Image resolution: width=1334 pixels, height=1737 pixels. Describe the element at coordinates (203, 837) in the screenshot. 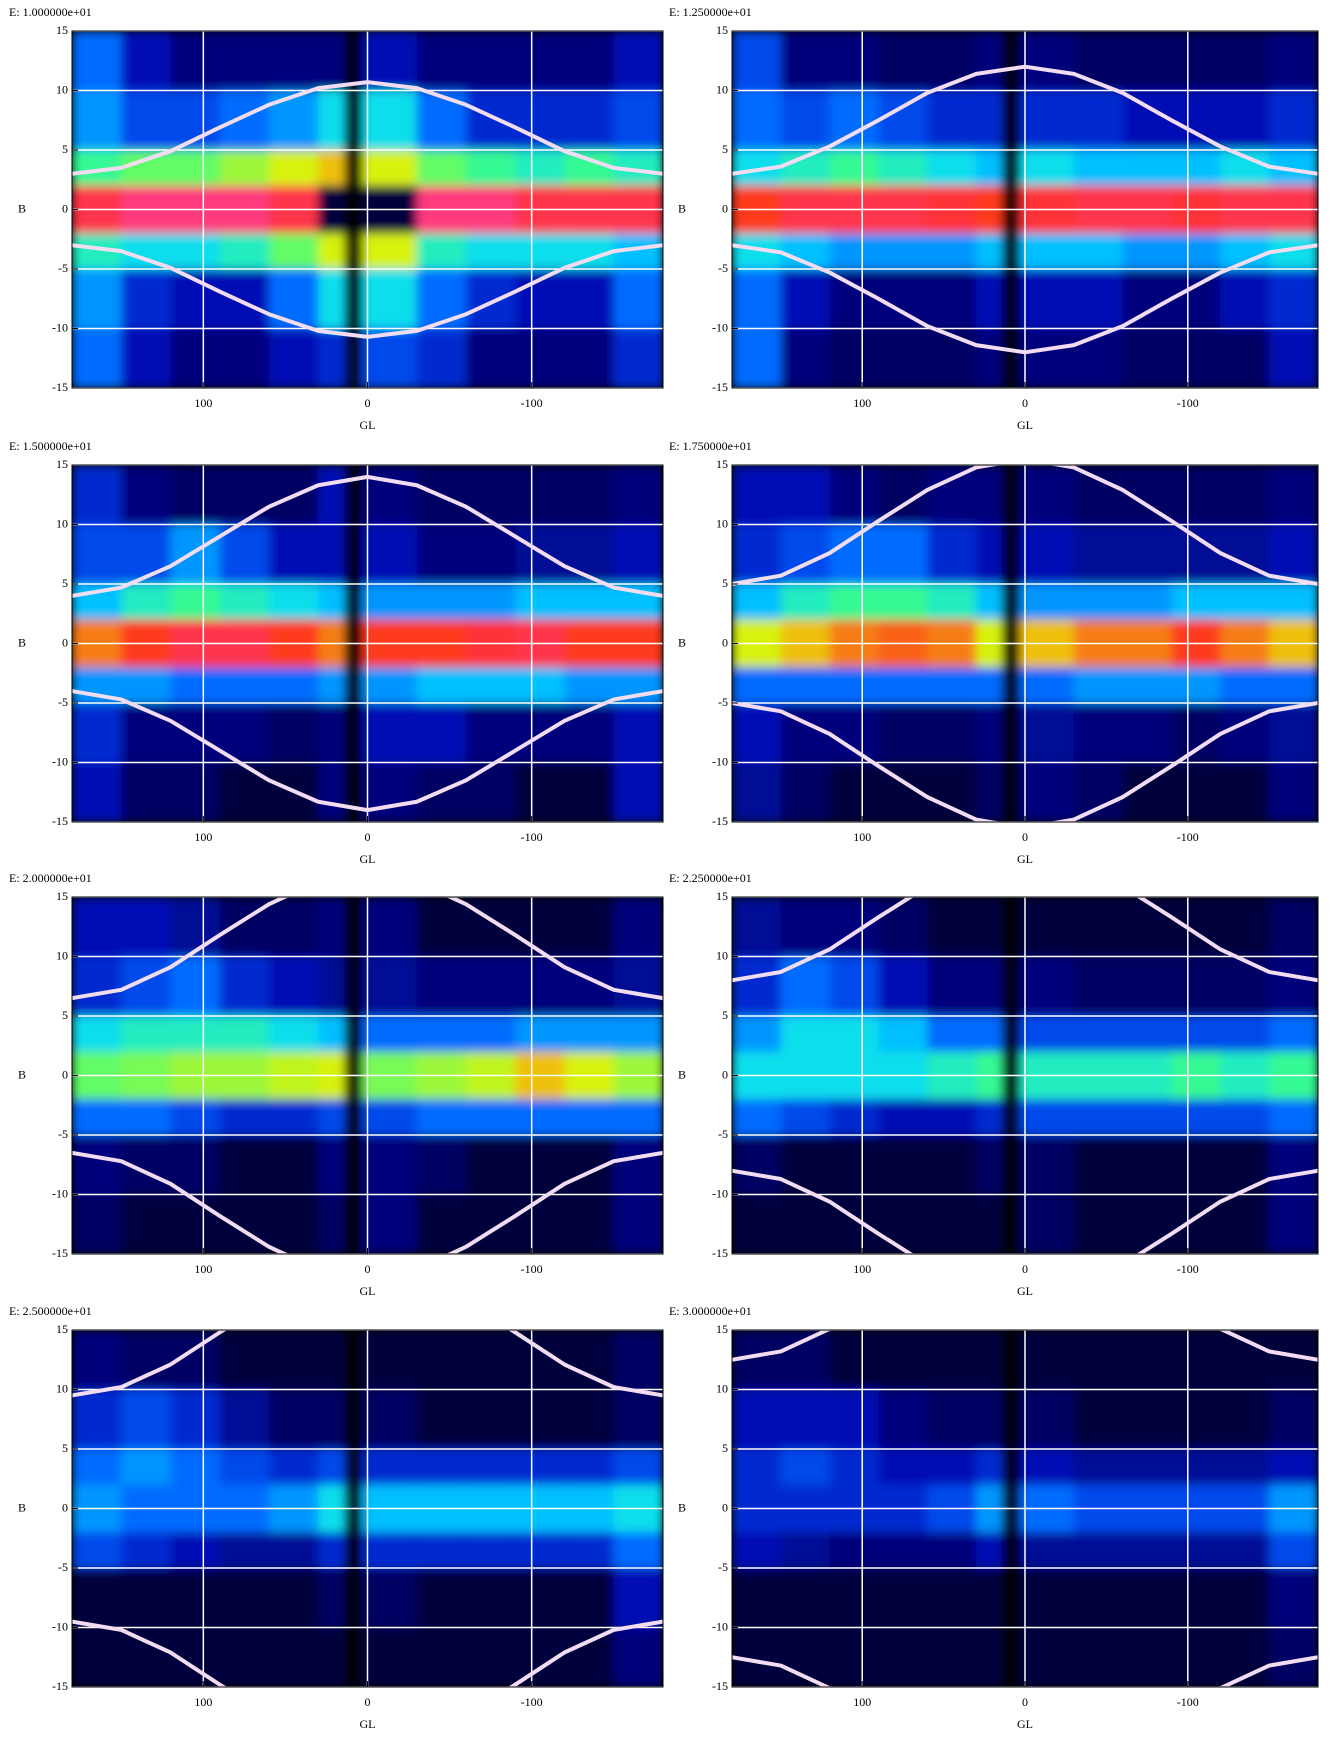

I see `x-tick-label: 100` at that location.